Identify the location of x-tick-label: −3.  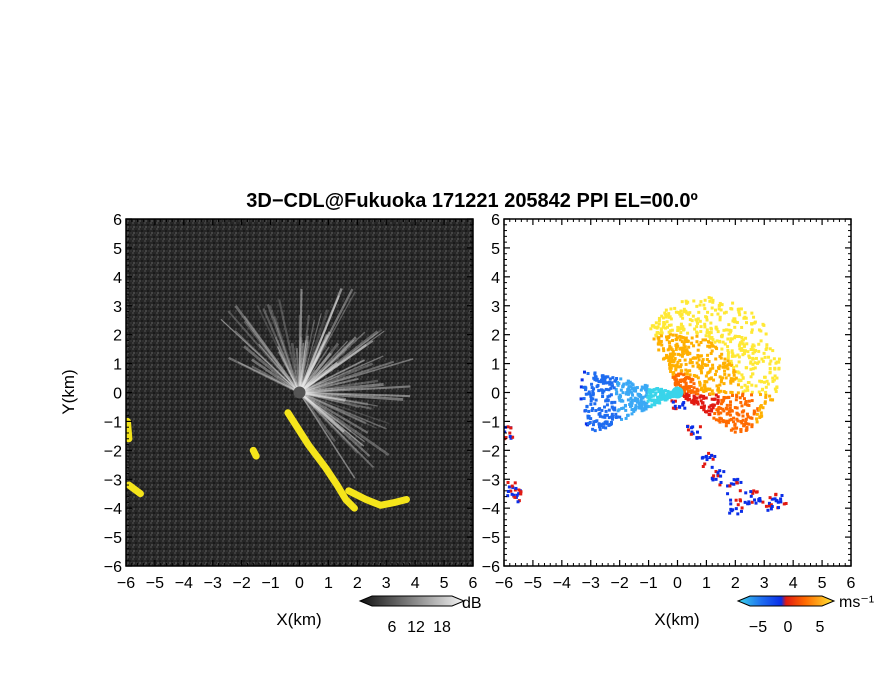
(213, 583).